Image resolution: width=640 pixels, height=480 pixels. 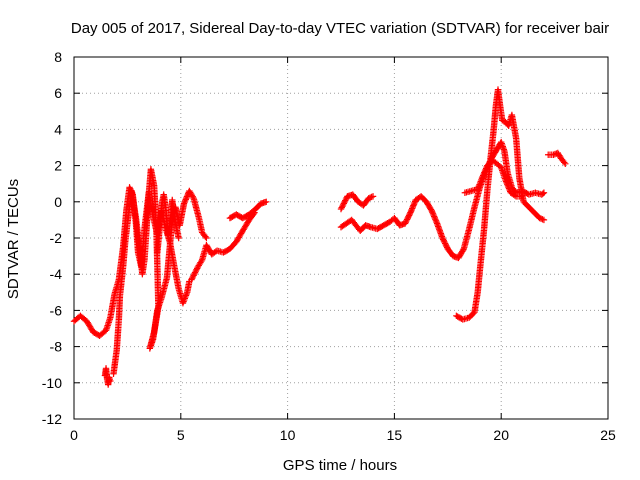 What do you see at coordinates (56, 238) in the screenshot?
I see `y-tick-label: -2` at bounding box center [56, 238].